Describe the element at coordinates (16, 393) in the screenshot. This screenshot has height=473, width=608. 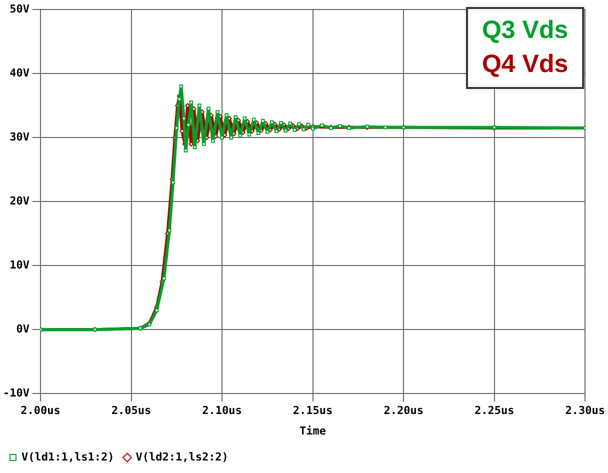
I see `y-tick-label: -10V` at that location.